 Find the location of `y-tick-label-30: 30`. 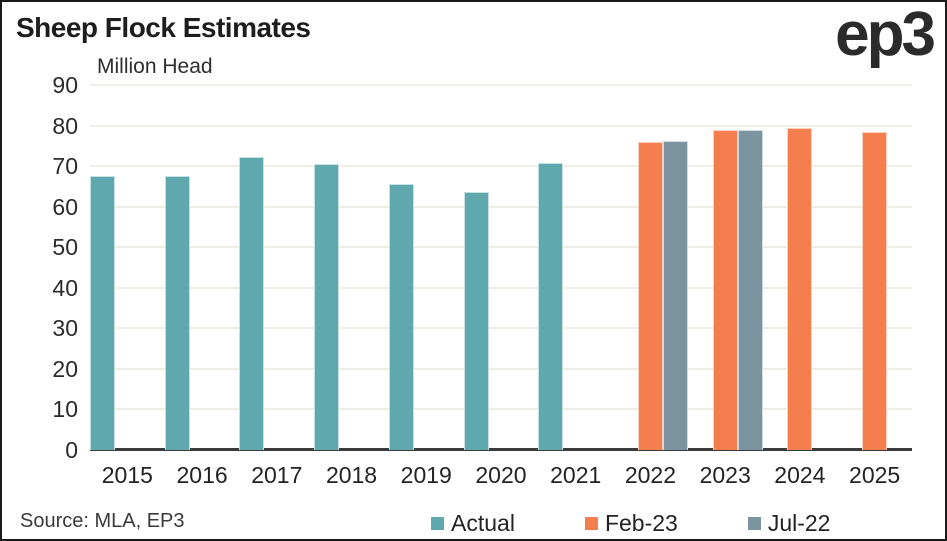

y-tick-label-30: 30 is located at coordinates (65, 328).